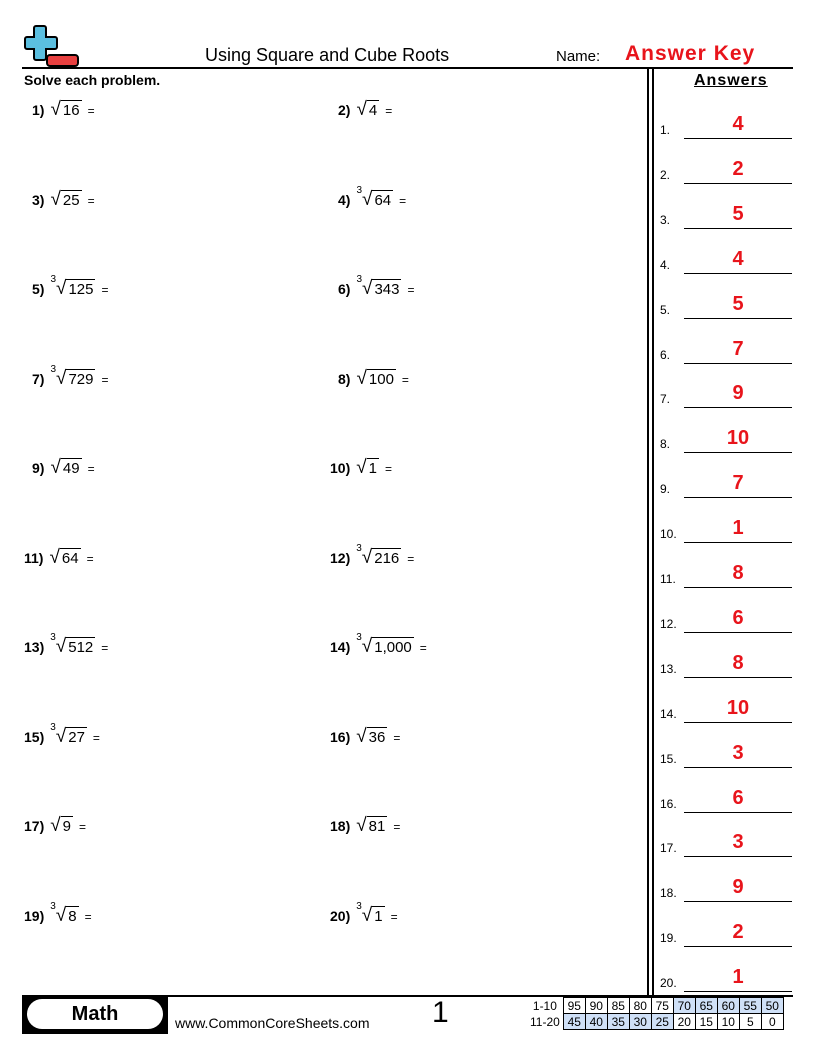  I want to click on problem-number: 1), so click(38, 110).